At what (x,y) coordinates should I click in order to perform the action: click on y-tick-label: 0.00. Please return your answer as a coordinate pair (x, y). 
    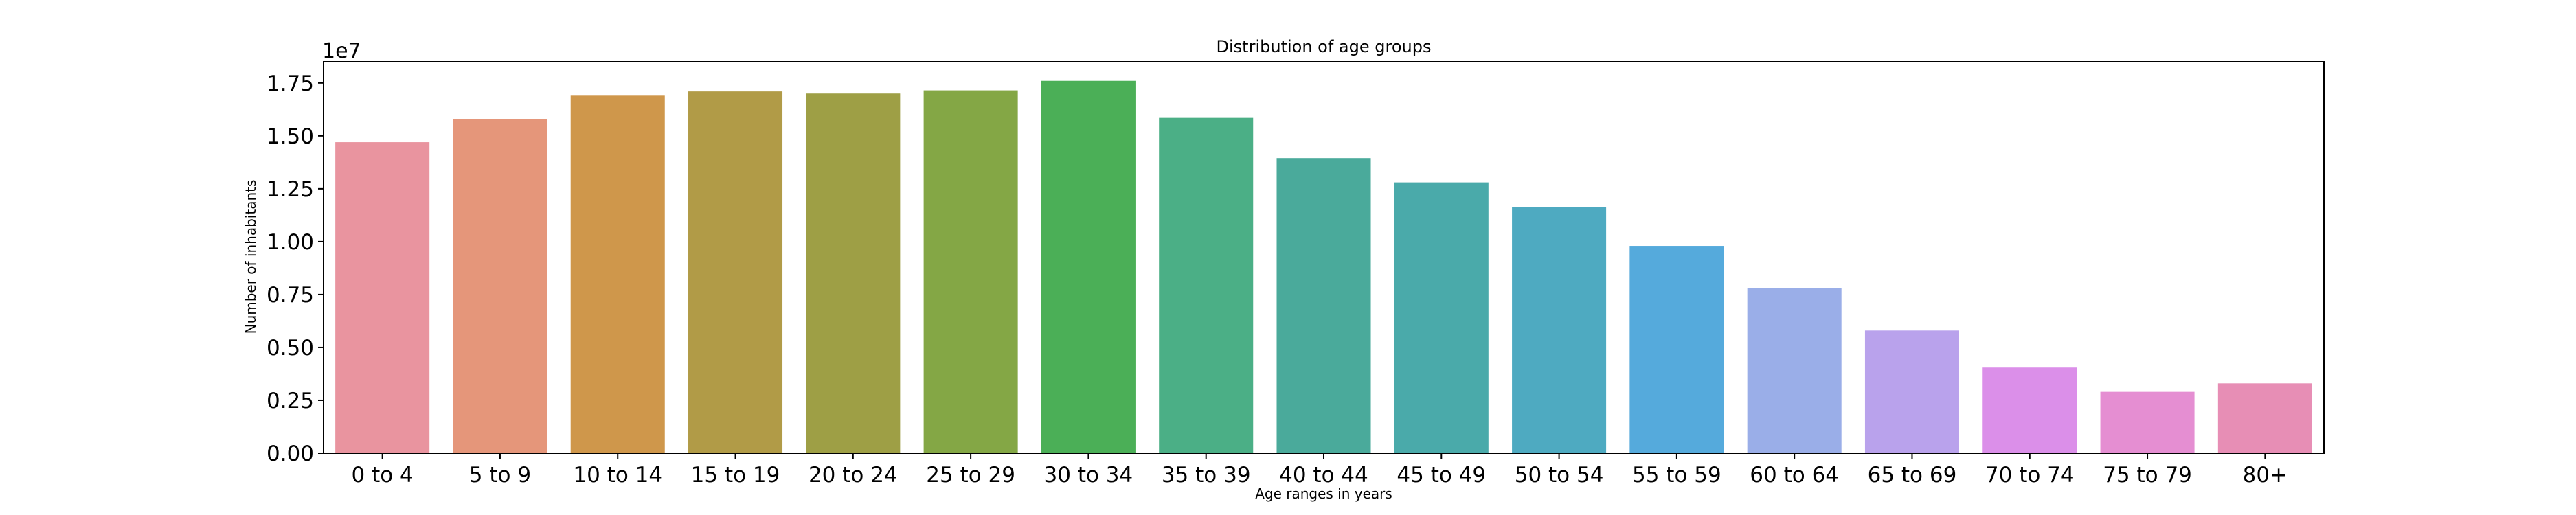
    Looking at the image, I should click on (290, 454).